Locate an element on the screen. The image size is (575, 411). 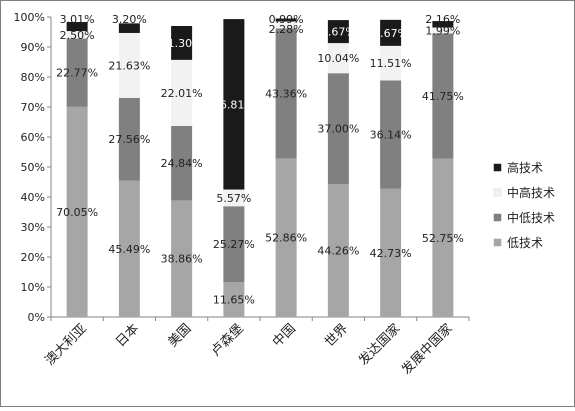
data-label: 1.99% is located at coordinates (442, 31).